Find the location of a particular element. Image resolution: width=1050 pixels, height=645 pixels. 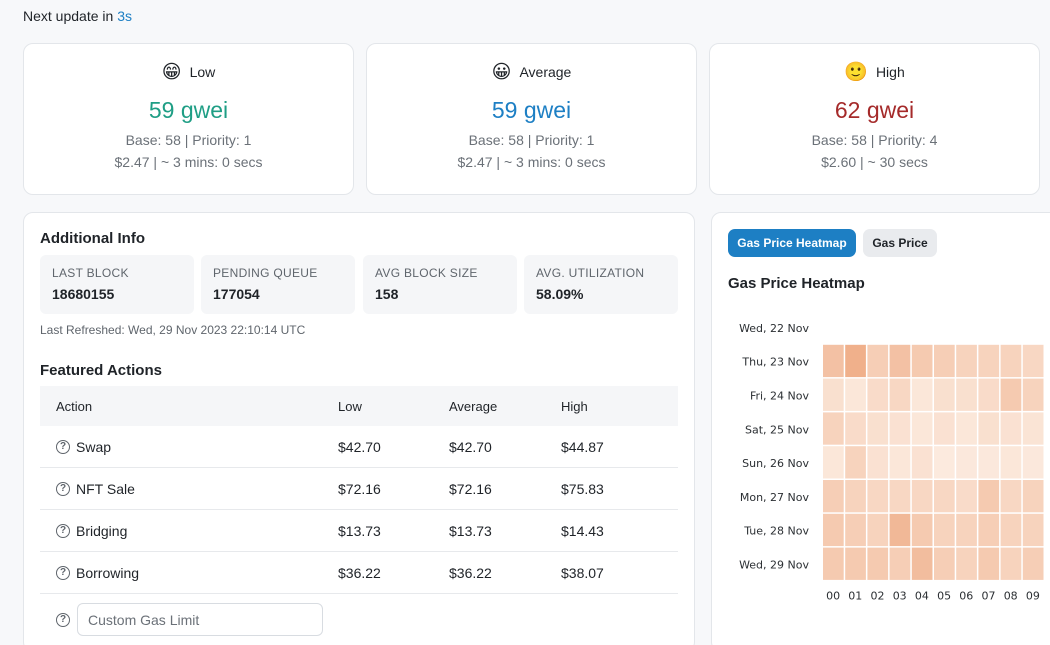

tab-gas-price: Gas Price is located at coordinates (900, 243).